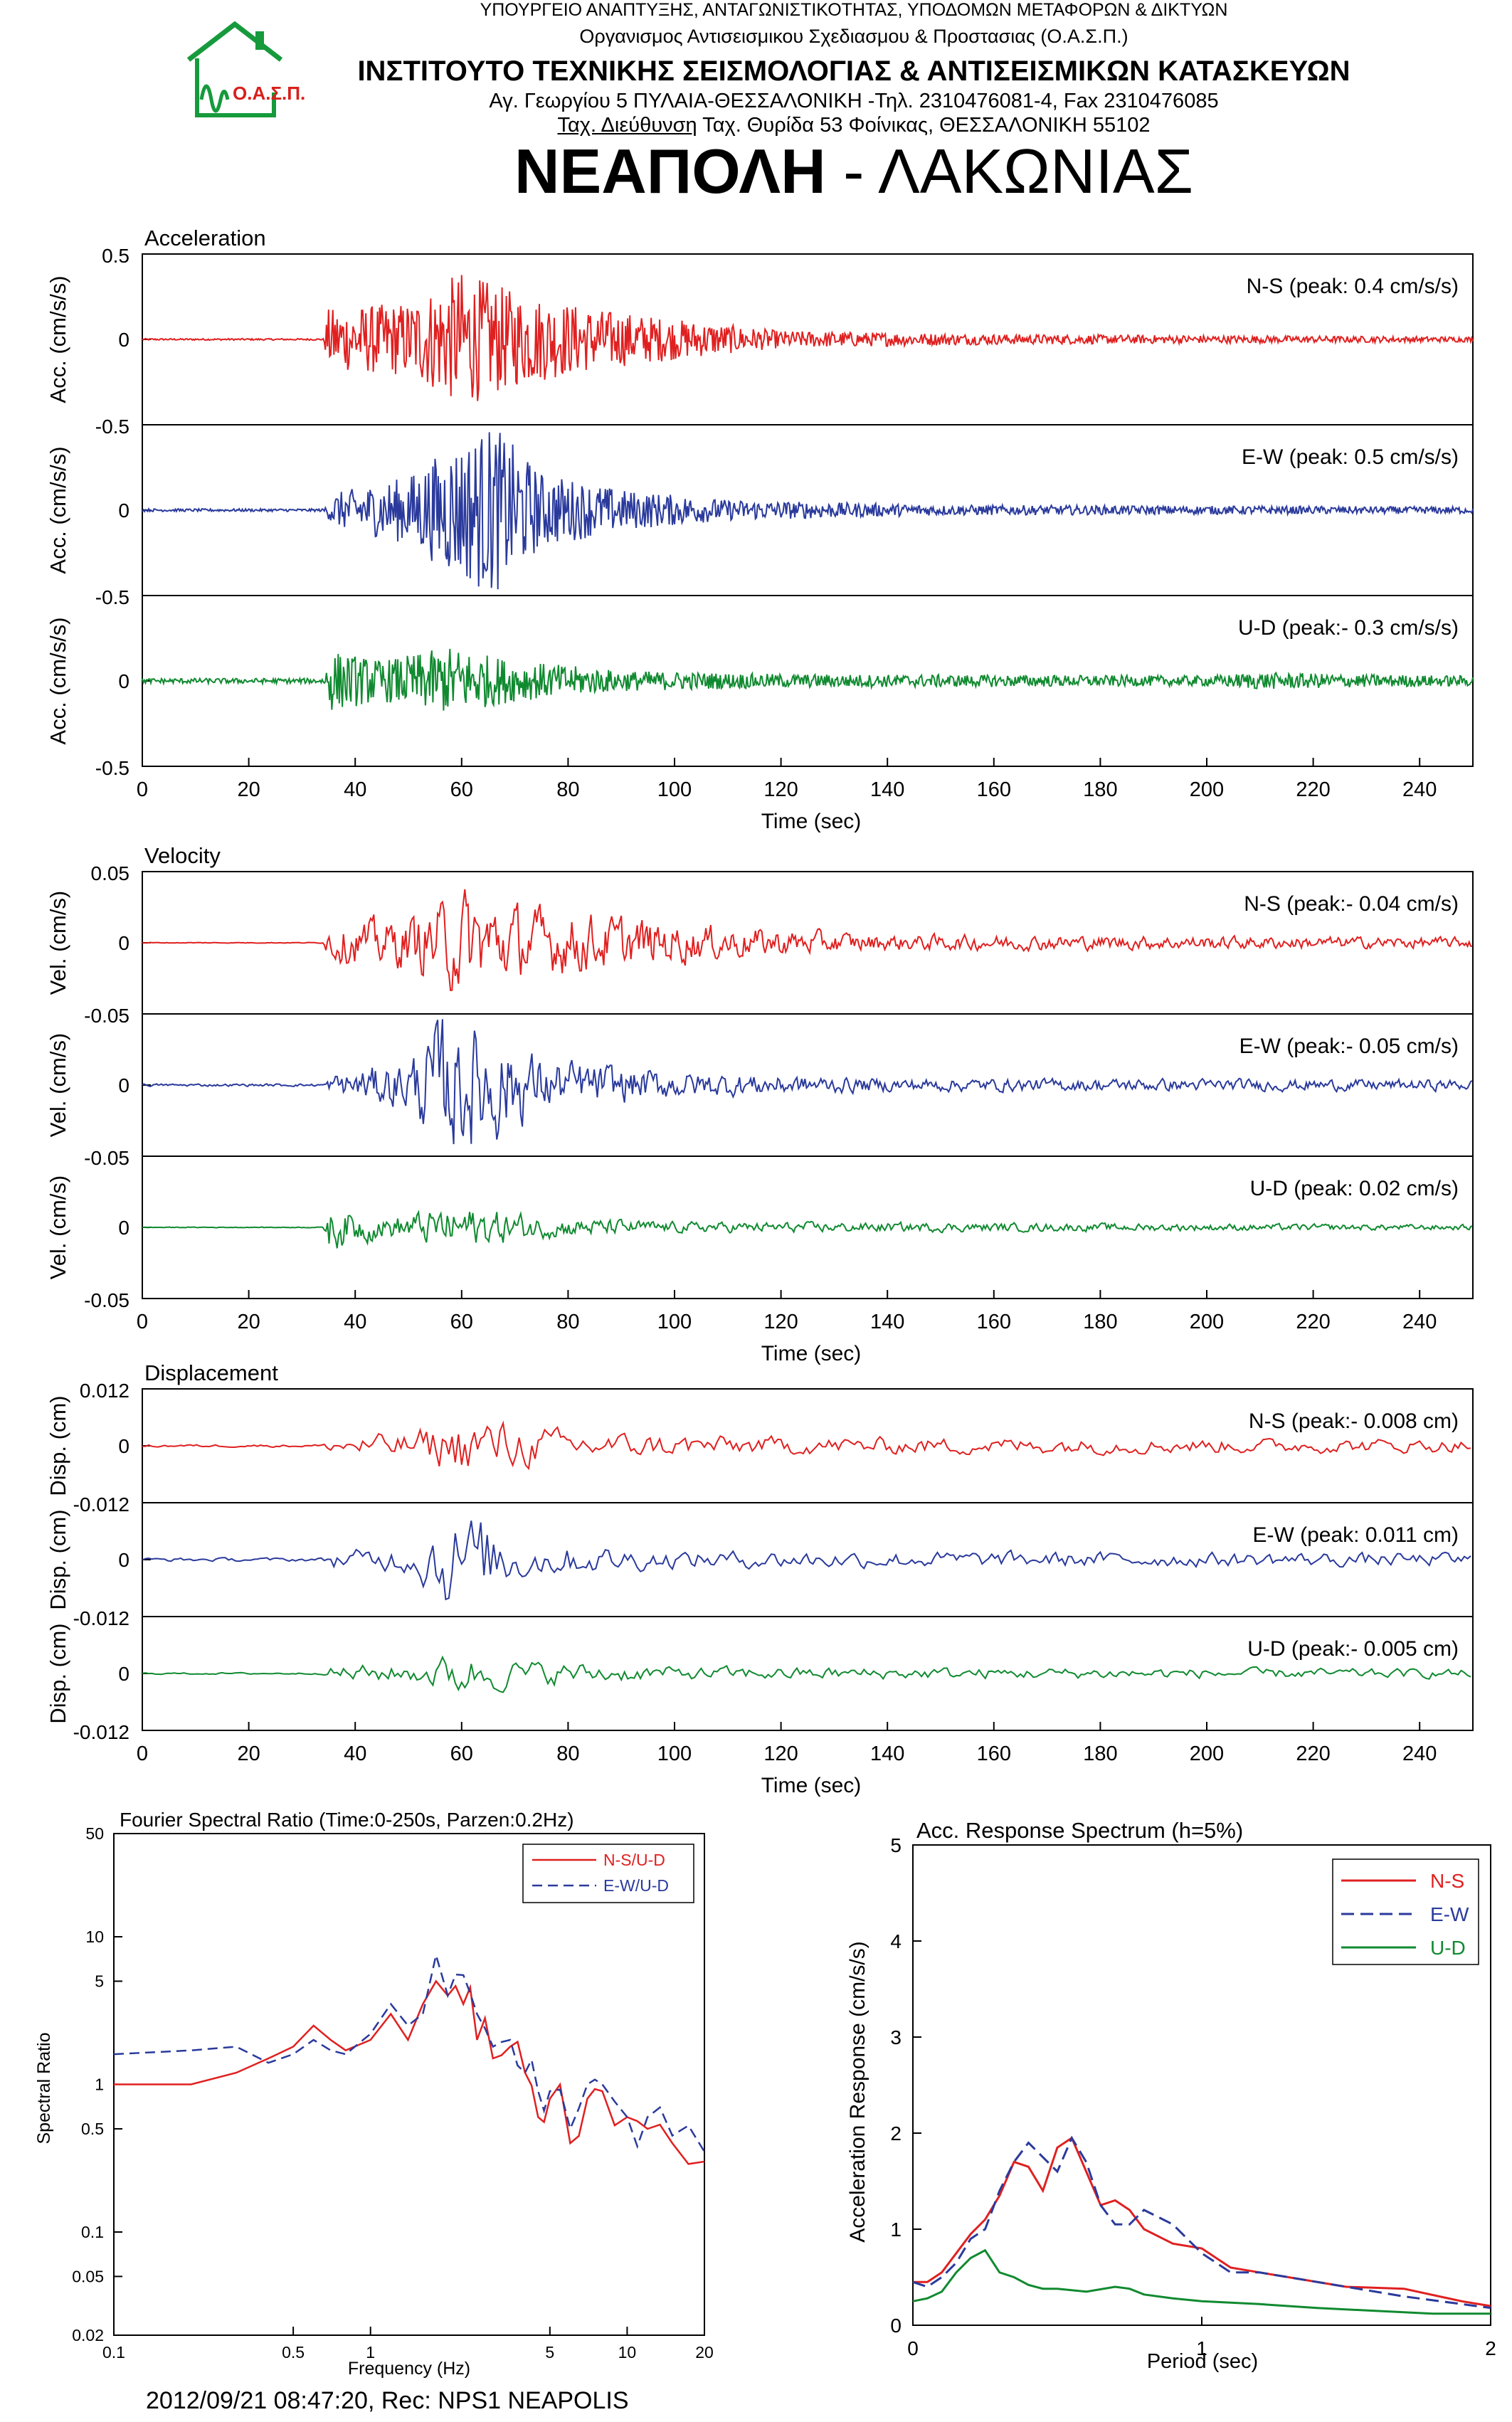  What do you see at coordinates (1447, 1881) in the screenshot?
I see `response-legend-label: N-S` at bounding box center [1447, 1881].